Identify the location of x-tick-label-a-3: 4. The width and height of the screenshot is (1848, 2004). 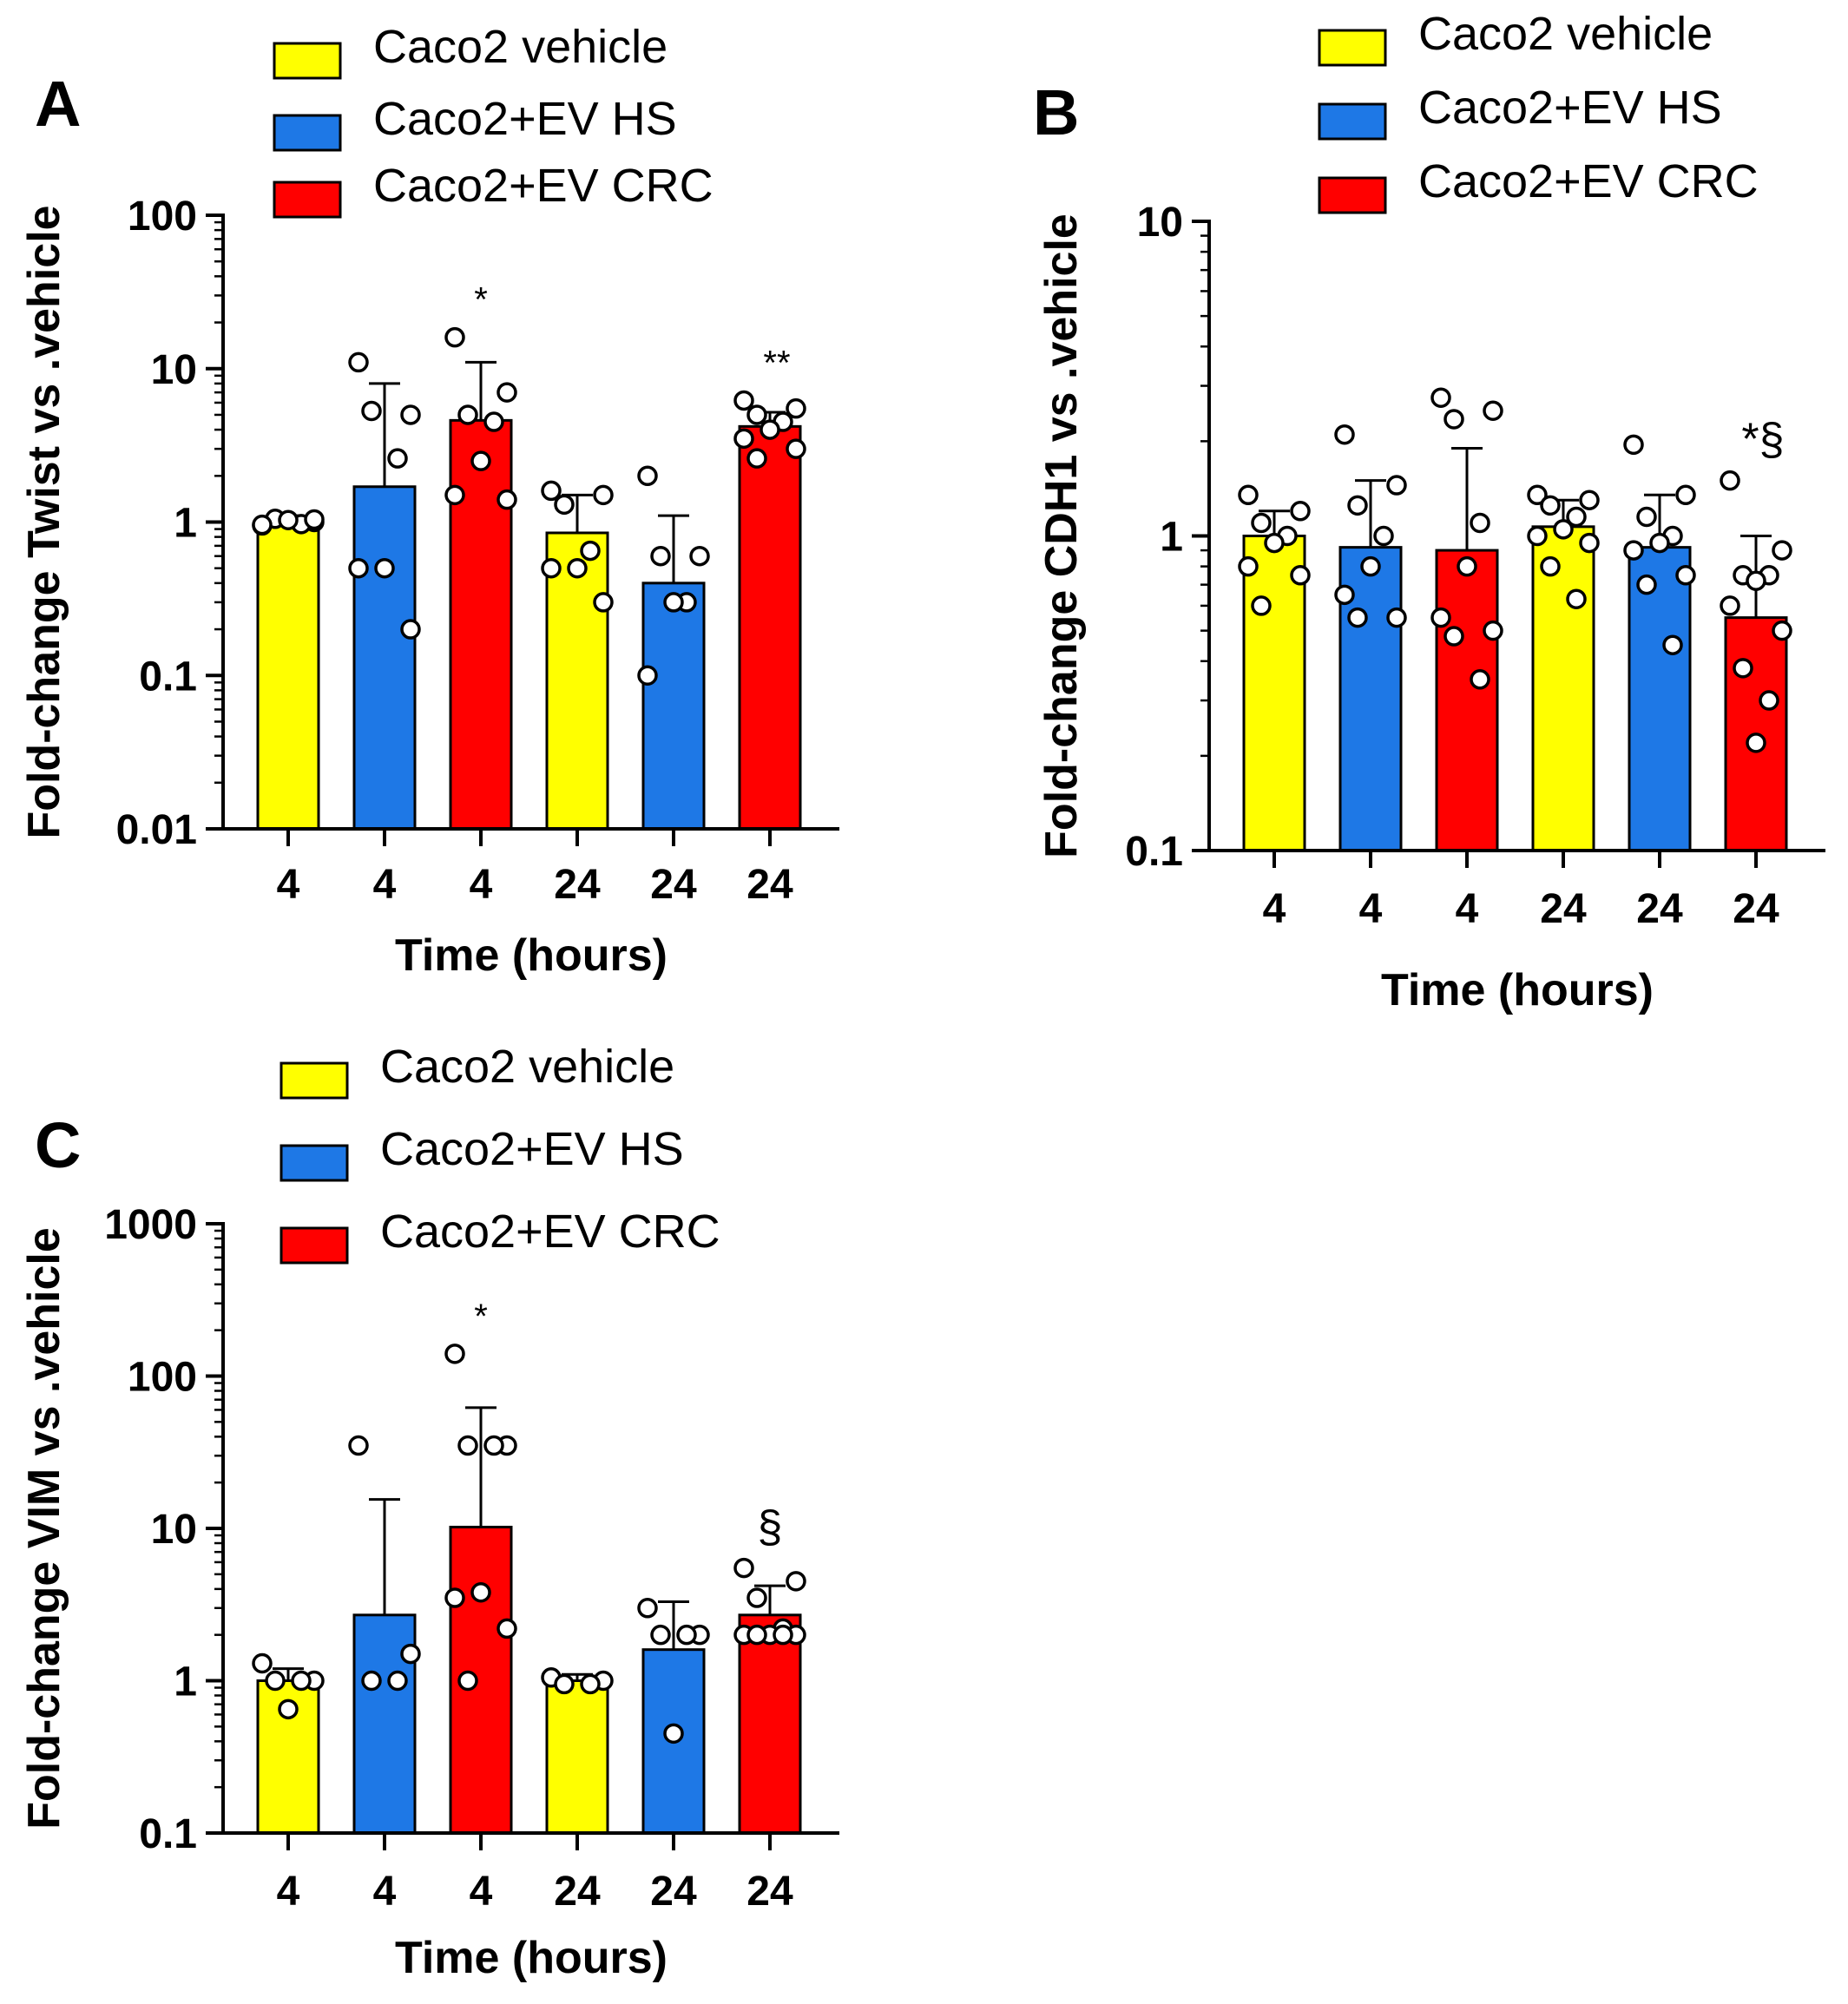
(481, 885).